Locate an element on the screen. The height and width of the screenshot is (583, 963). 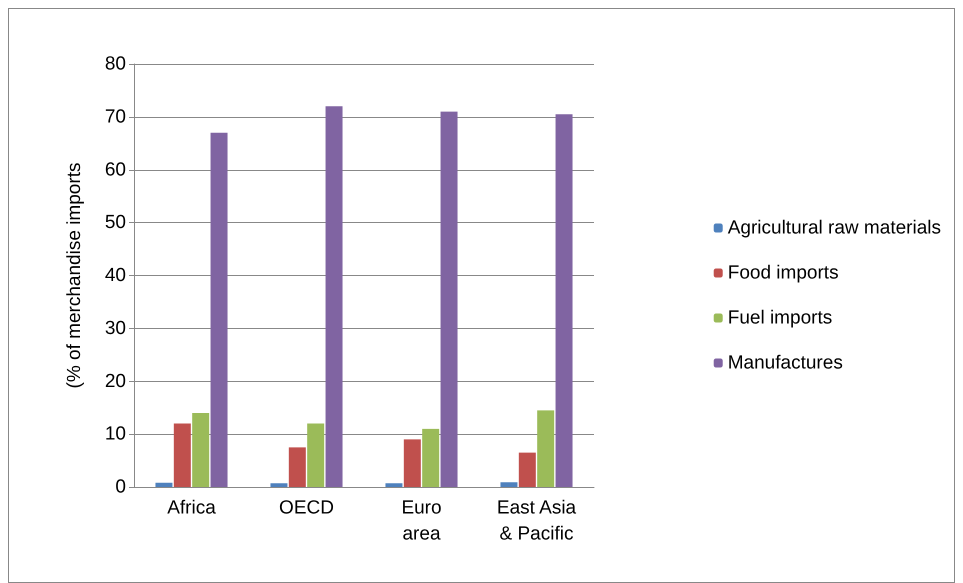
y-tick-label: 40 is located at coordinates (115, 275).